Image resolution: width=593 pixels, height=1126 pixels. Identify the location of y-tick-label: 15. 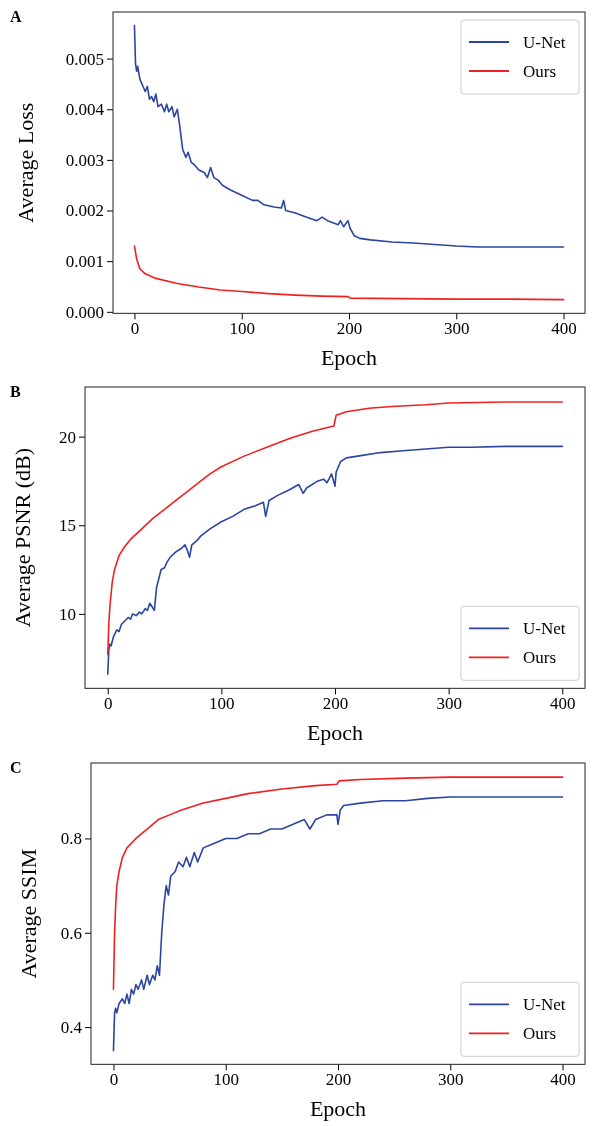
(67, 526).